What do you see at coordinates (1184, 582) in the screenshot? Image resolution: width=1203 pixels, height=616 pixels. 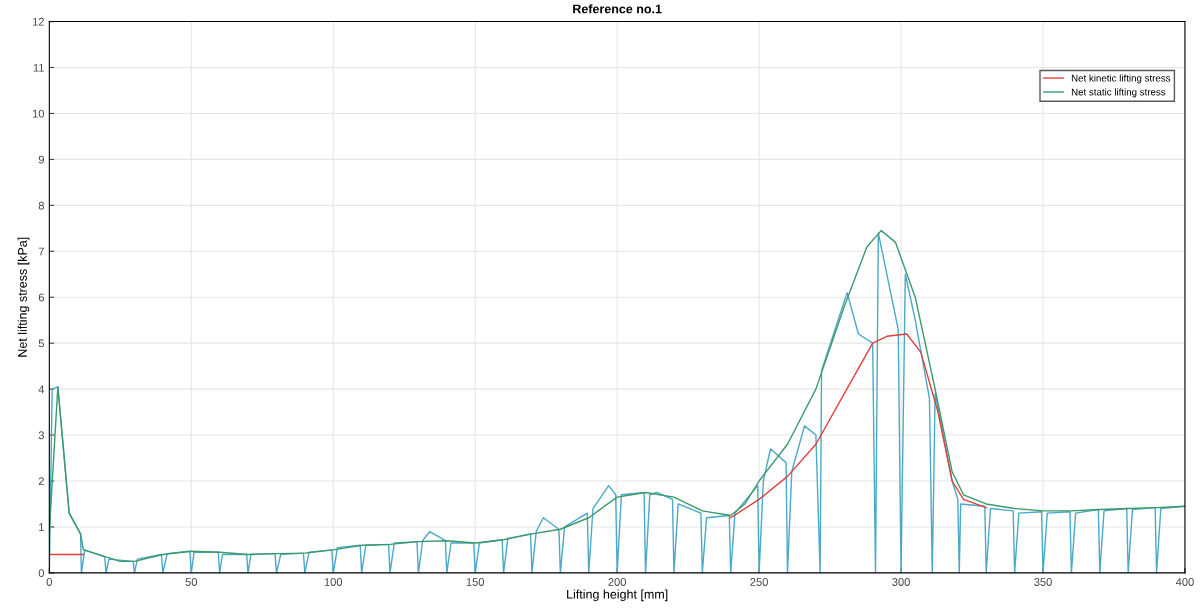 I see `x-tick-label: 400` at bounding box center [1184, 582].